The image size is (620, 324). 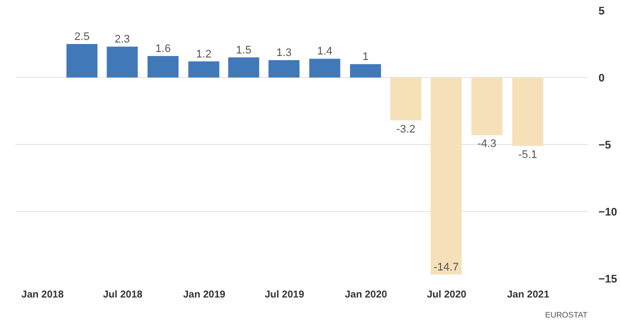 I want to click on data-label: 1.6, so click(x=163, y=49).